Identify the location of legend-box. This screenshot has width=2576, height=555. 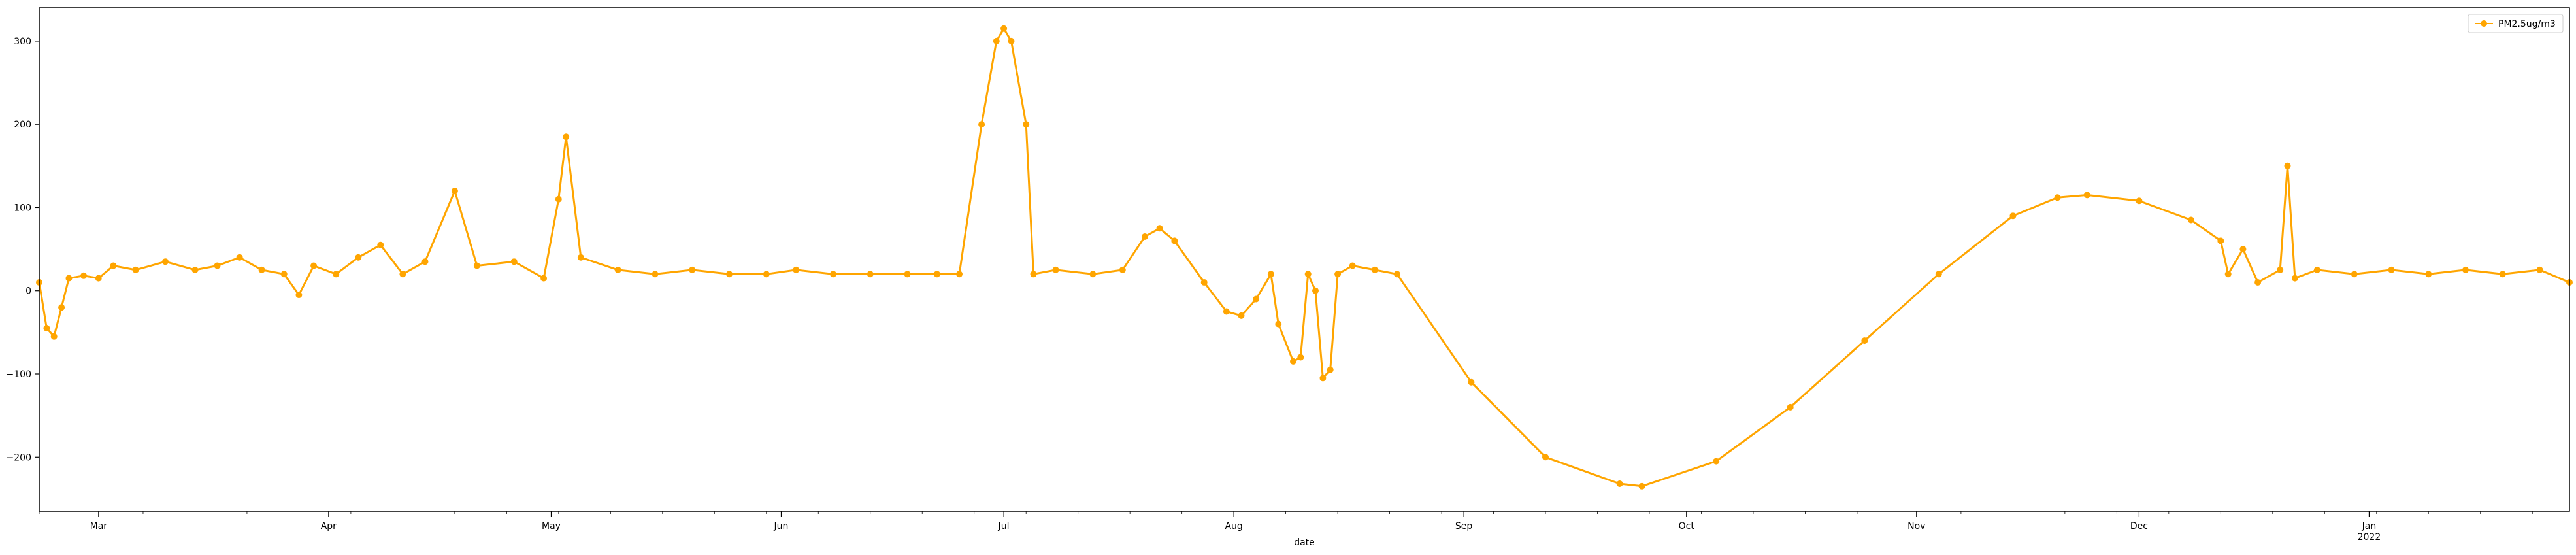
(2516, 23).